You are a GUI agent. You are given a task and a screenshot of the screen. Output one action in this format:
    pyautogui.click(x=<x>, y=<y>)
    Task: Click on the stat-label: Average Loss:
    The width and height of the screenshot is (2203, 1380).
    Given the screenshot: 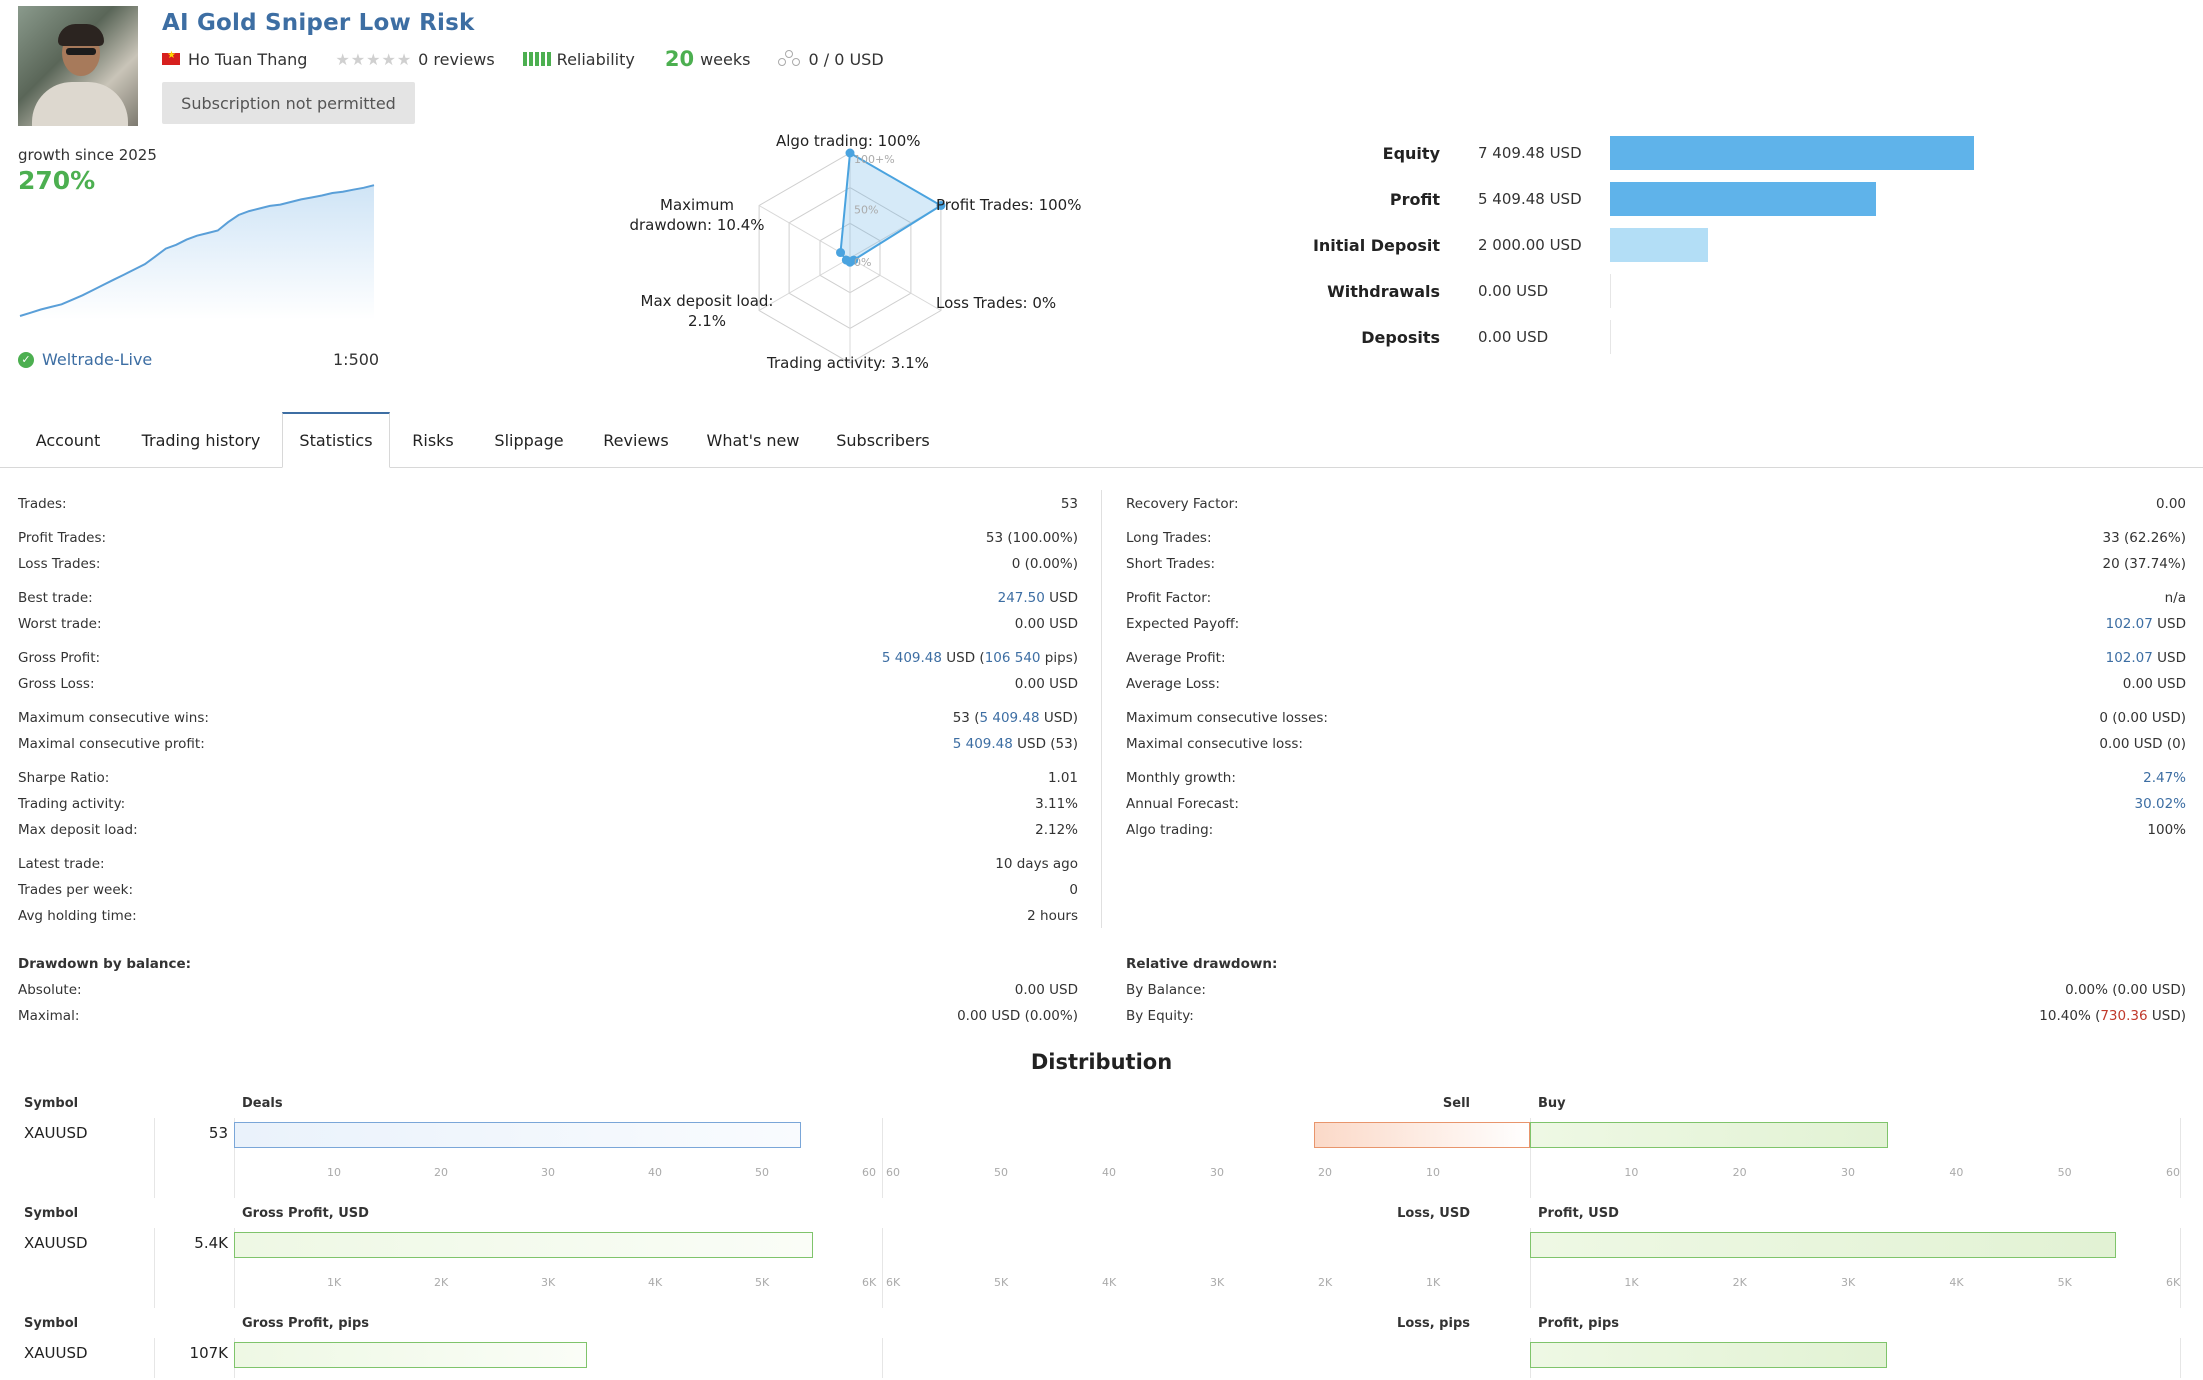 What is the action you would take?
    pyautogui.click(x=1173, y=684)
    